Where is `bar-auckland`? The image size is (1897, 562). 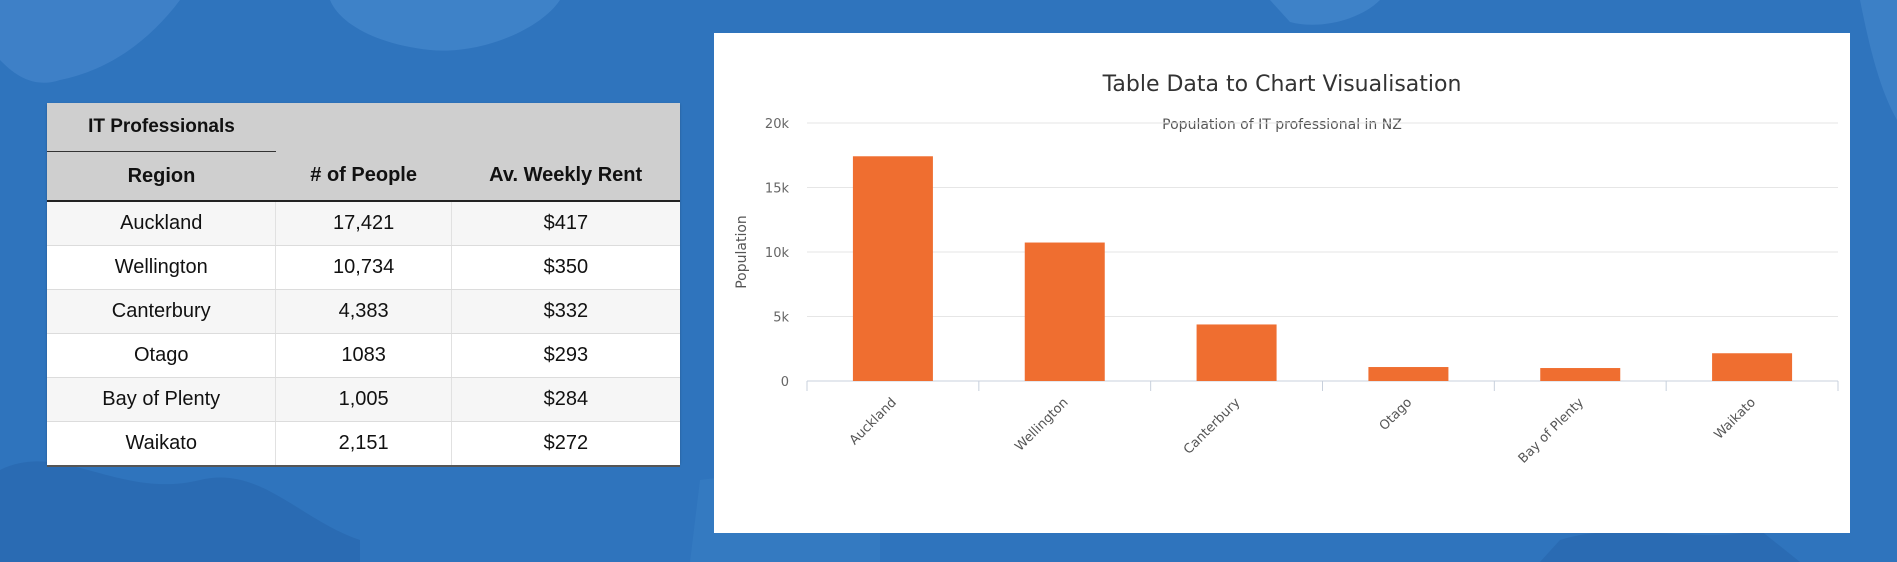 bar-auckland is located at coordinates (892, 268).